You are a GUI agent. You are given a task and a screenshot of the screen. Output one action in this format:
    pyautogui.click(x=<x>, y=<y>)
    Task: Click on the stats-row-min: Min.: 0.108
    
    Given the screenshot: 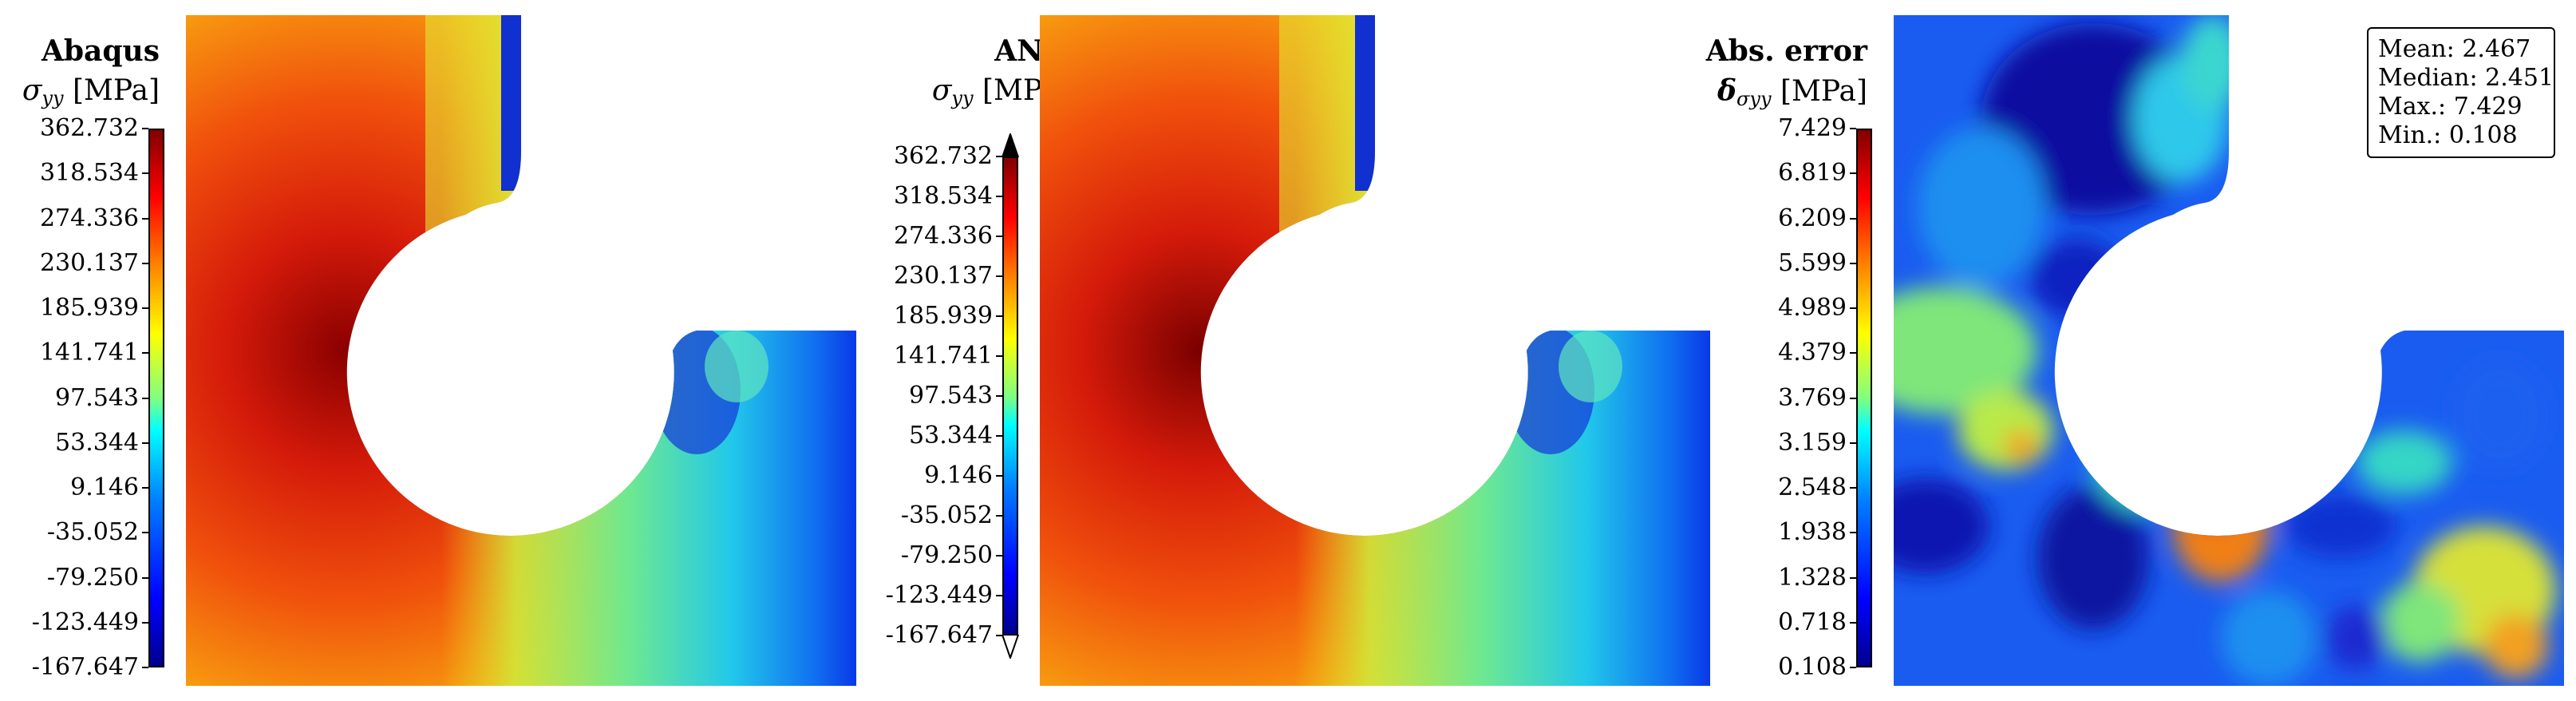 What is the action you would take?
    pyautogui.click(x=2461, y=136)
    